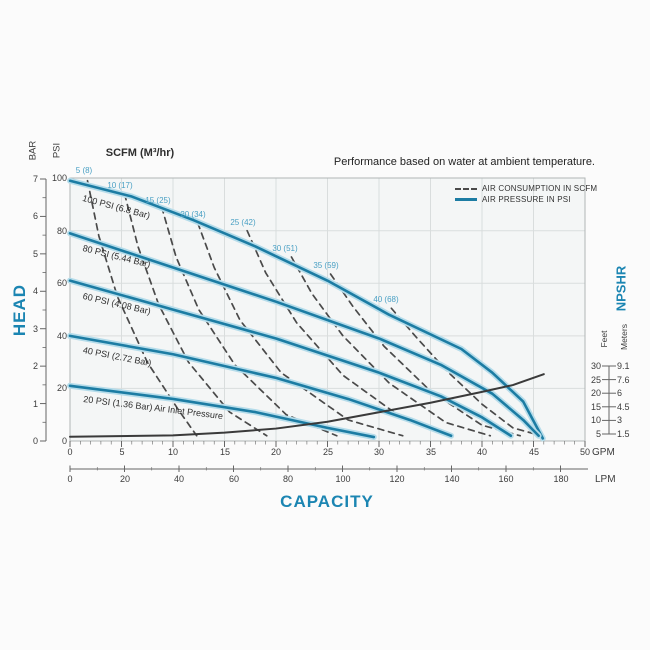 This screenshot has width=650, height=650. Describe the element at coordinates (378, 452) in the screenshot. I see `gpm-tick-label: 30` at that location.